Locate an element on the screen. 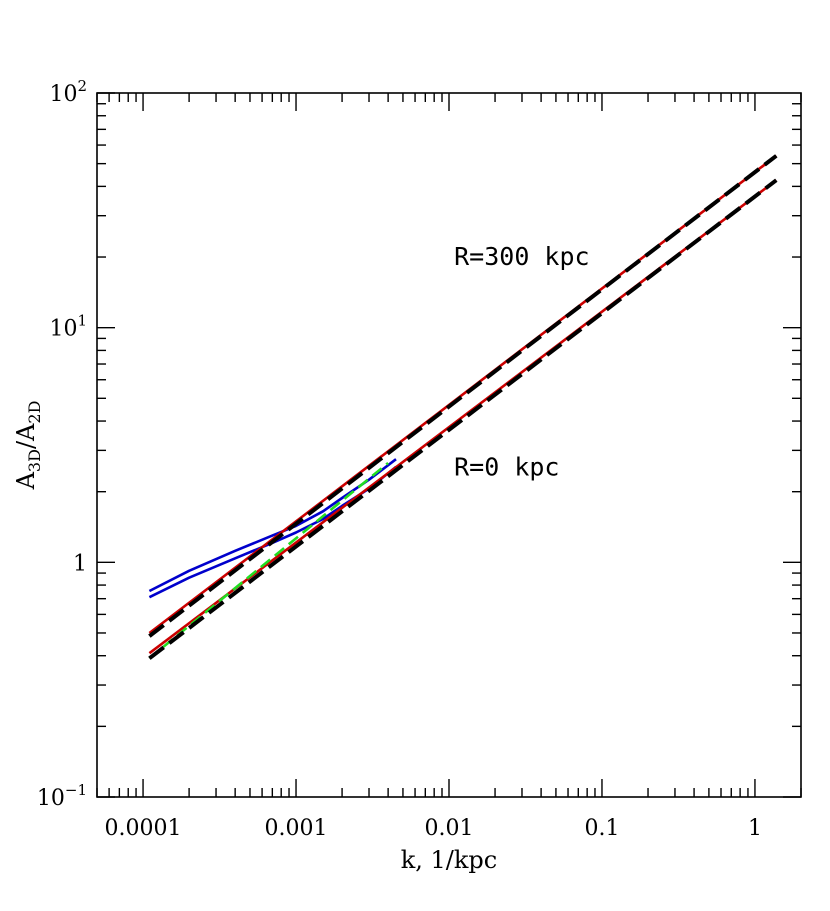 The height and width of the screenshot is (911, 830). y-label-sub-2: 2D is located at coordinates (34, 412).